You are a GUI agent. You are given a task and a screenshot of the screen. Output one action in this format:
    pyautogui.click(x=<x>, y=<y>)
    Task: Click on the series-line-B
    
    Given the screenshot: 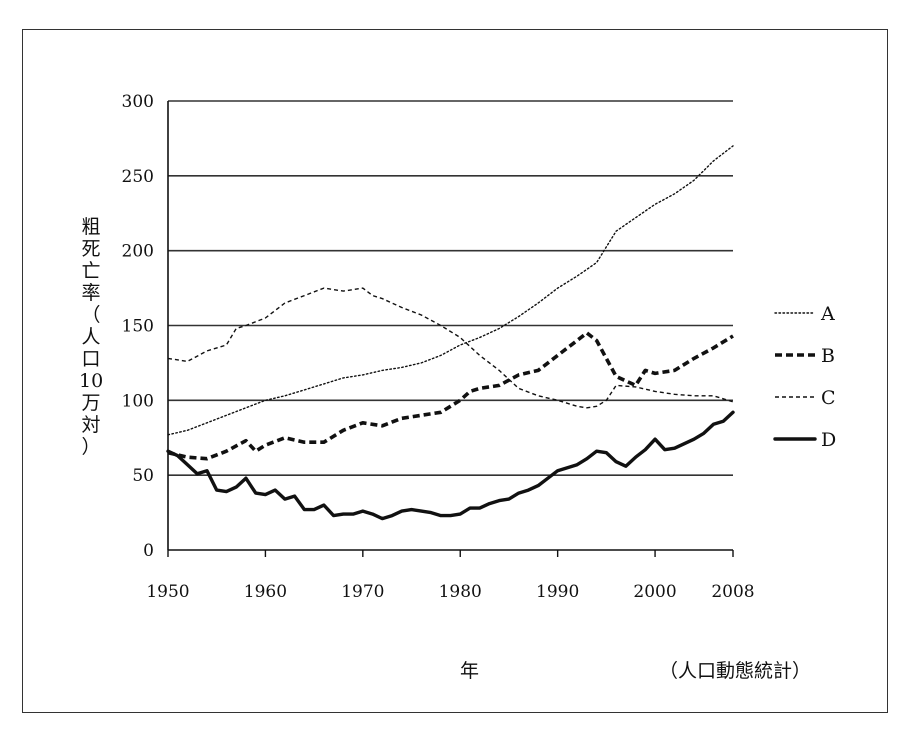 What is the action you would take?
    pyautogui.click(x=450, y=396)
    